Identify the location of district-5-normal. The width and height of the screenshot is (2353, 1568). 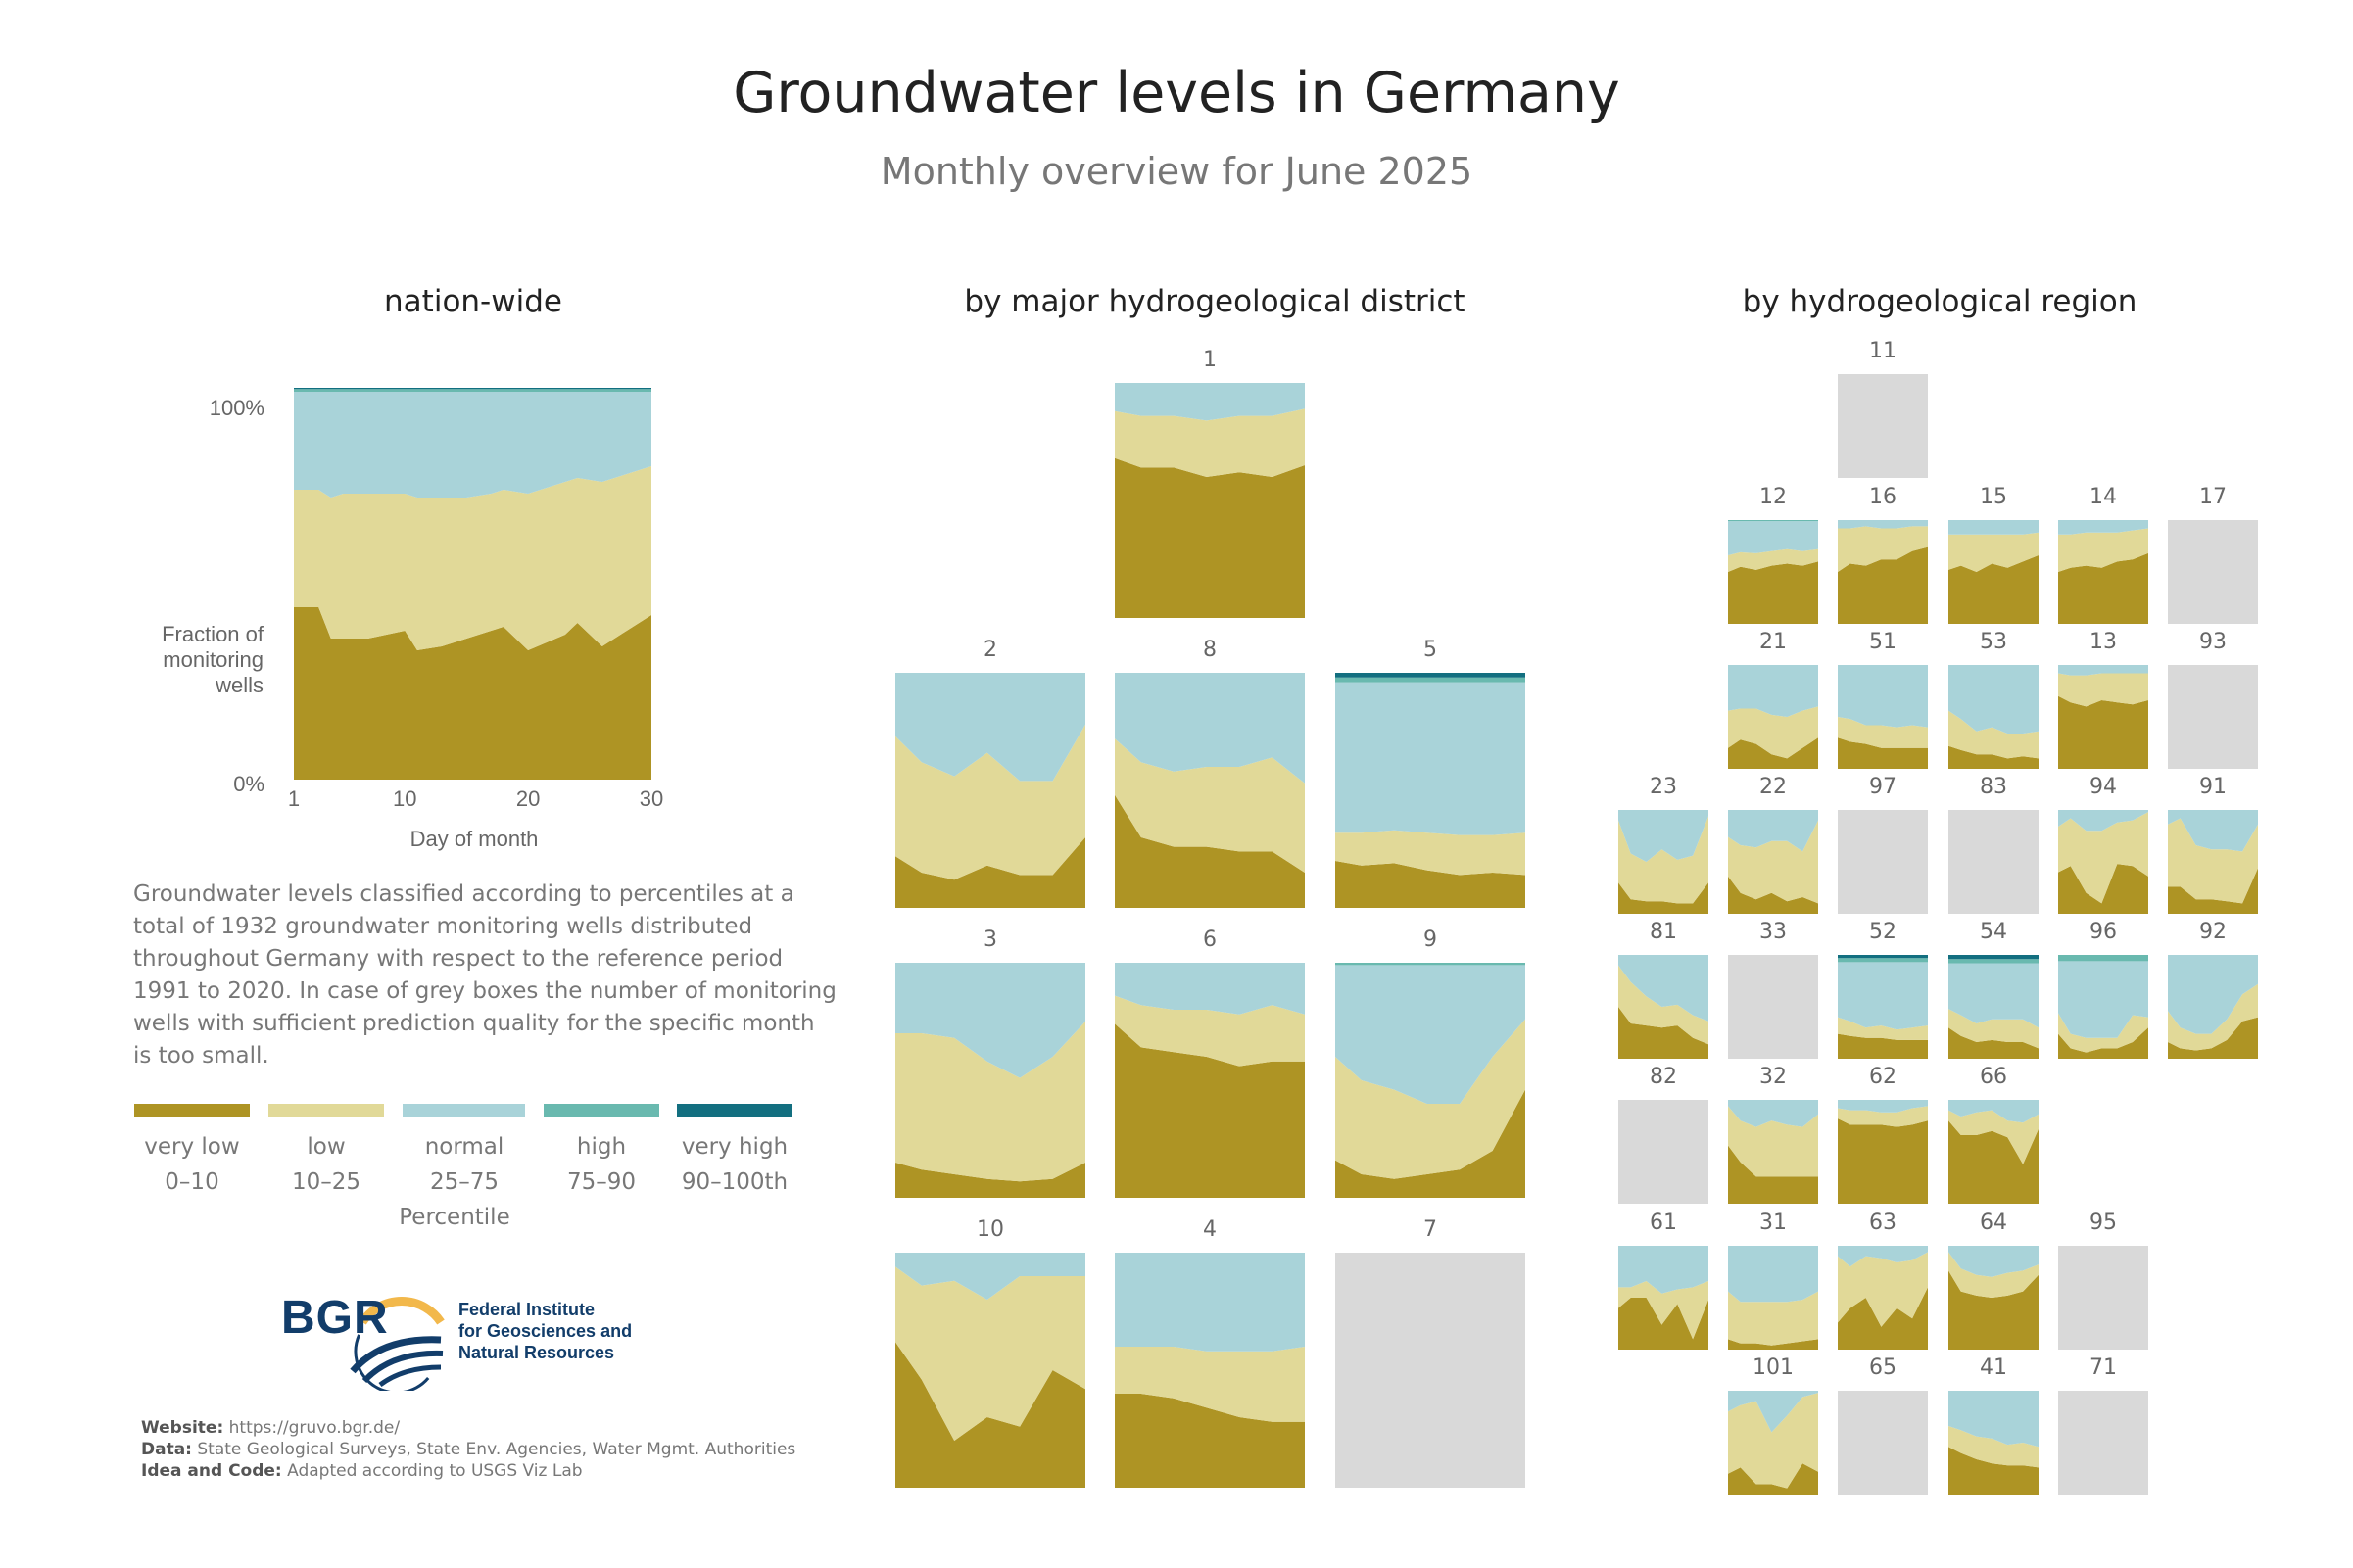
(1430, 759).